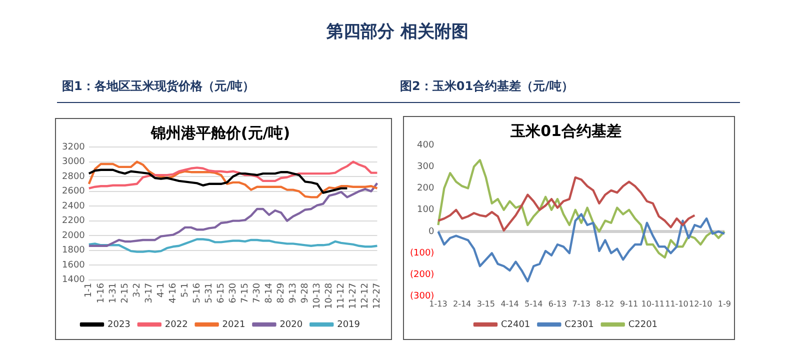 This screenshot has width=795, height=346. Describe the element at coordinates (643, 325) in the screenshot. I see `legend-label: C2201` at that location.